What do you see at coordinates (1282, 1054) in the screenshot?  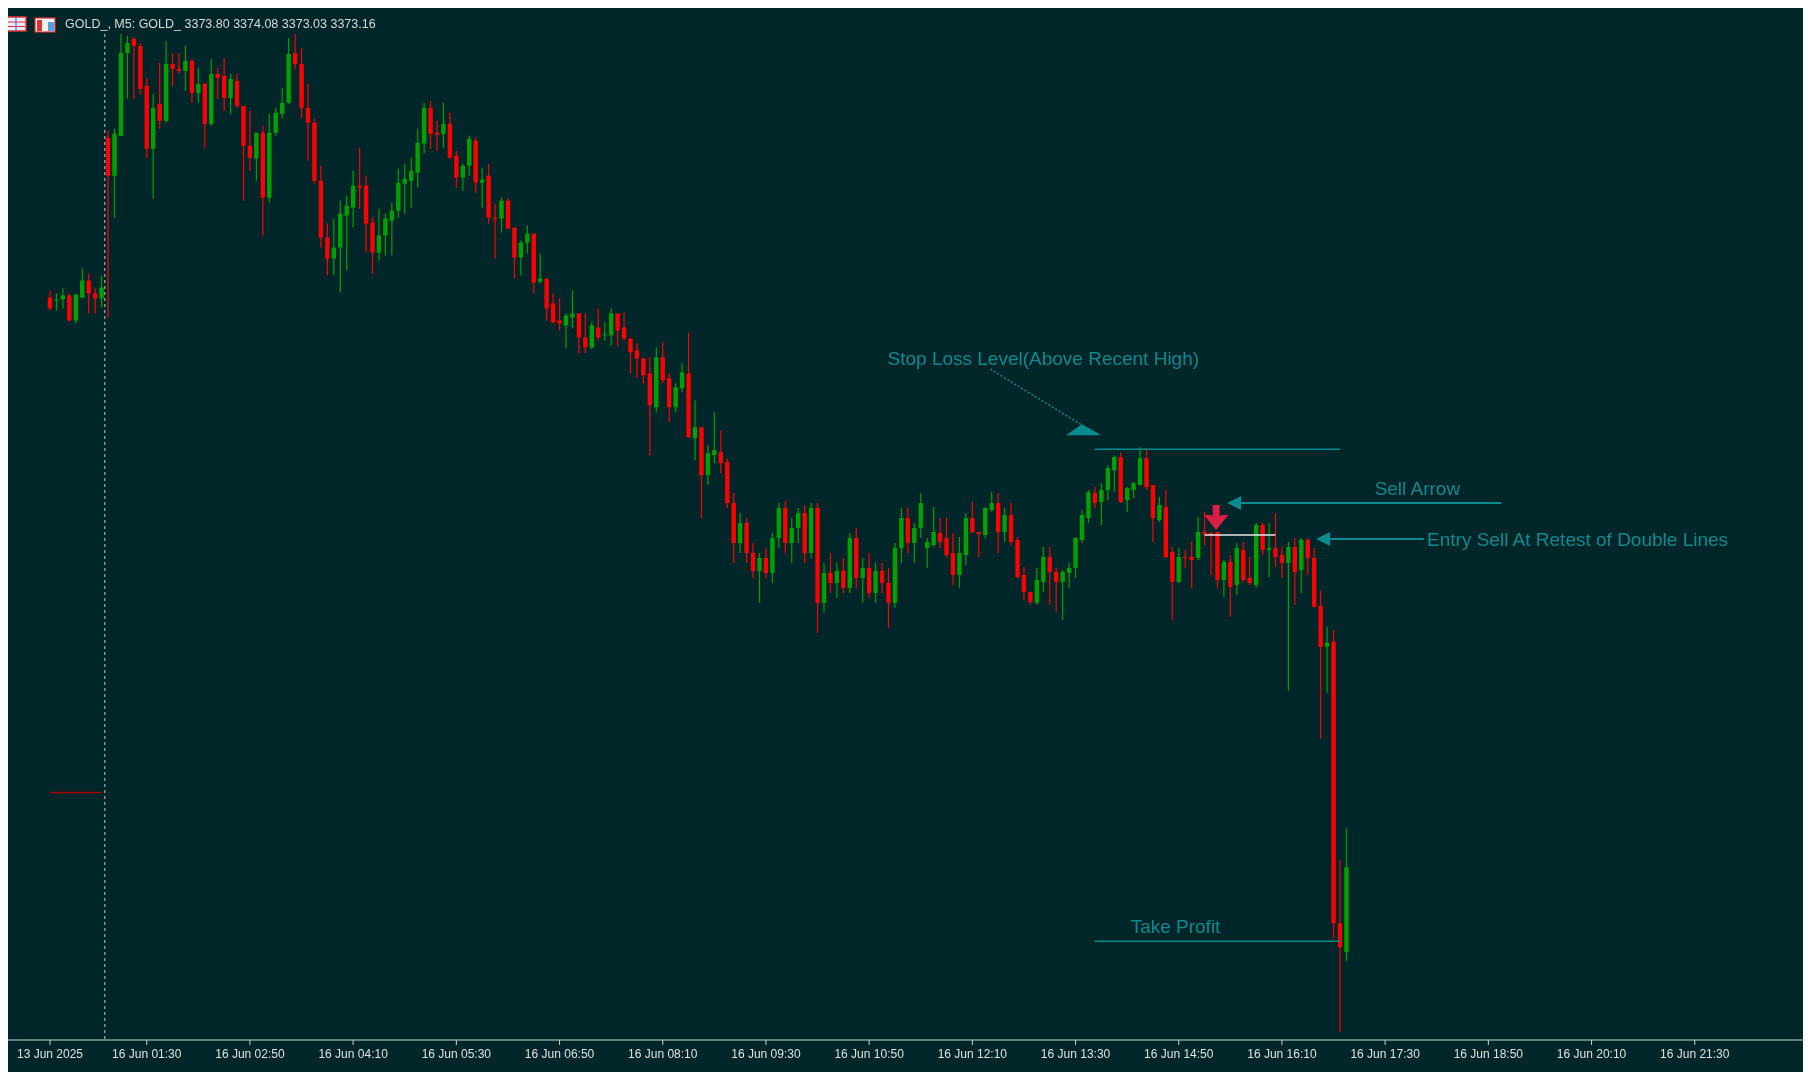 I see `x-tick-label: 16 Jun 16:10` at bounding box center [1282, 1054].